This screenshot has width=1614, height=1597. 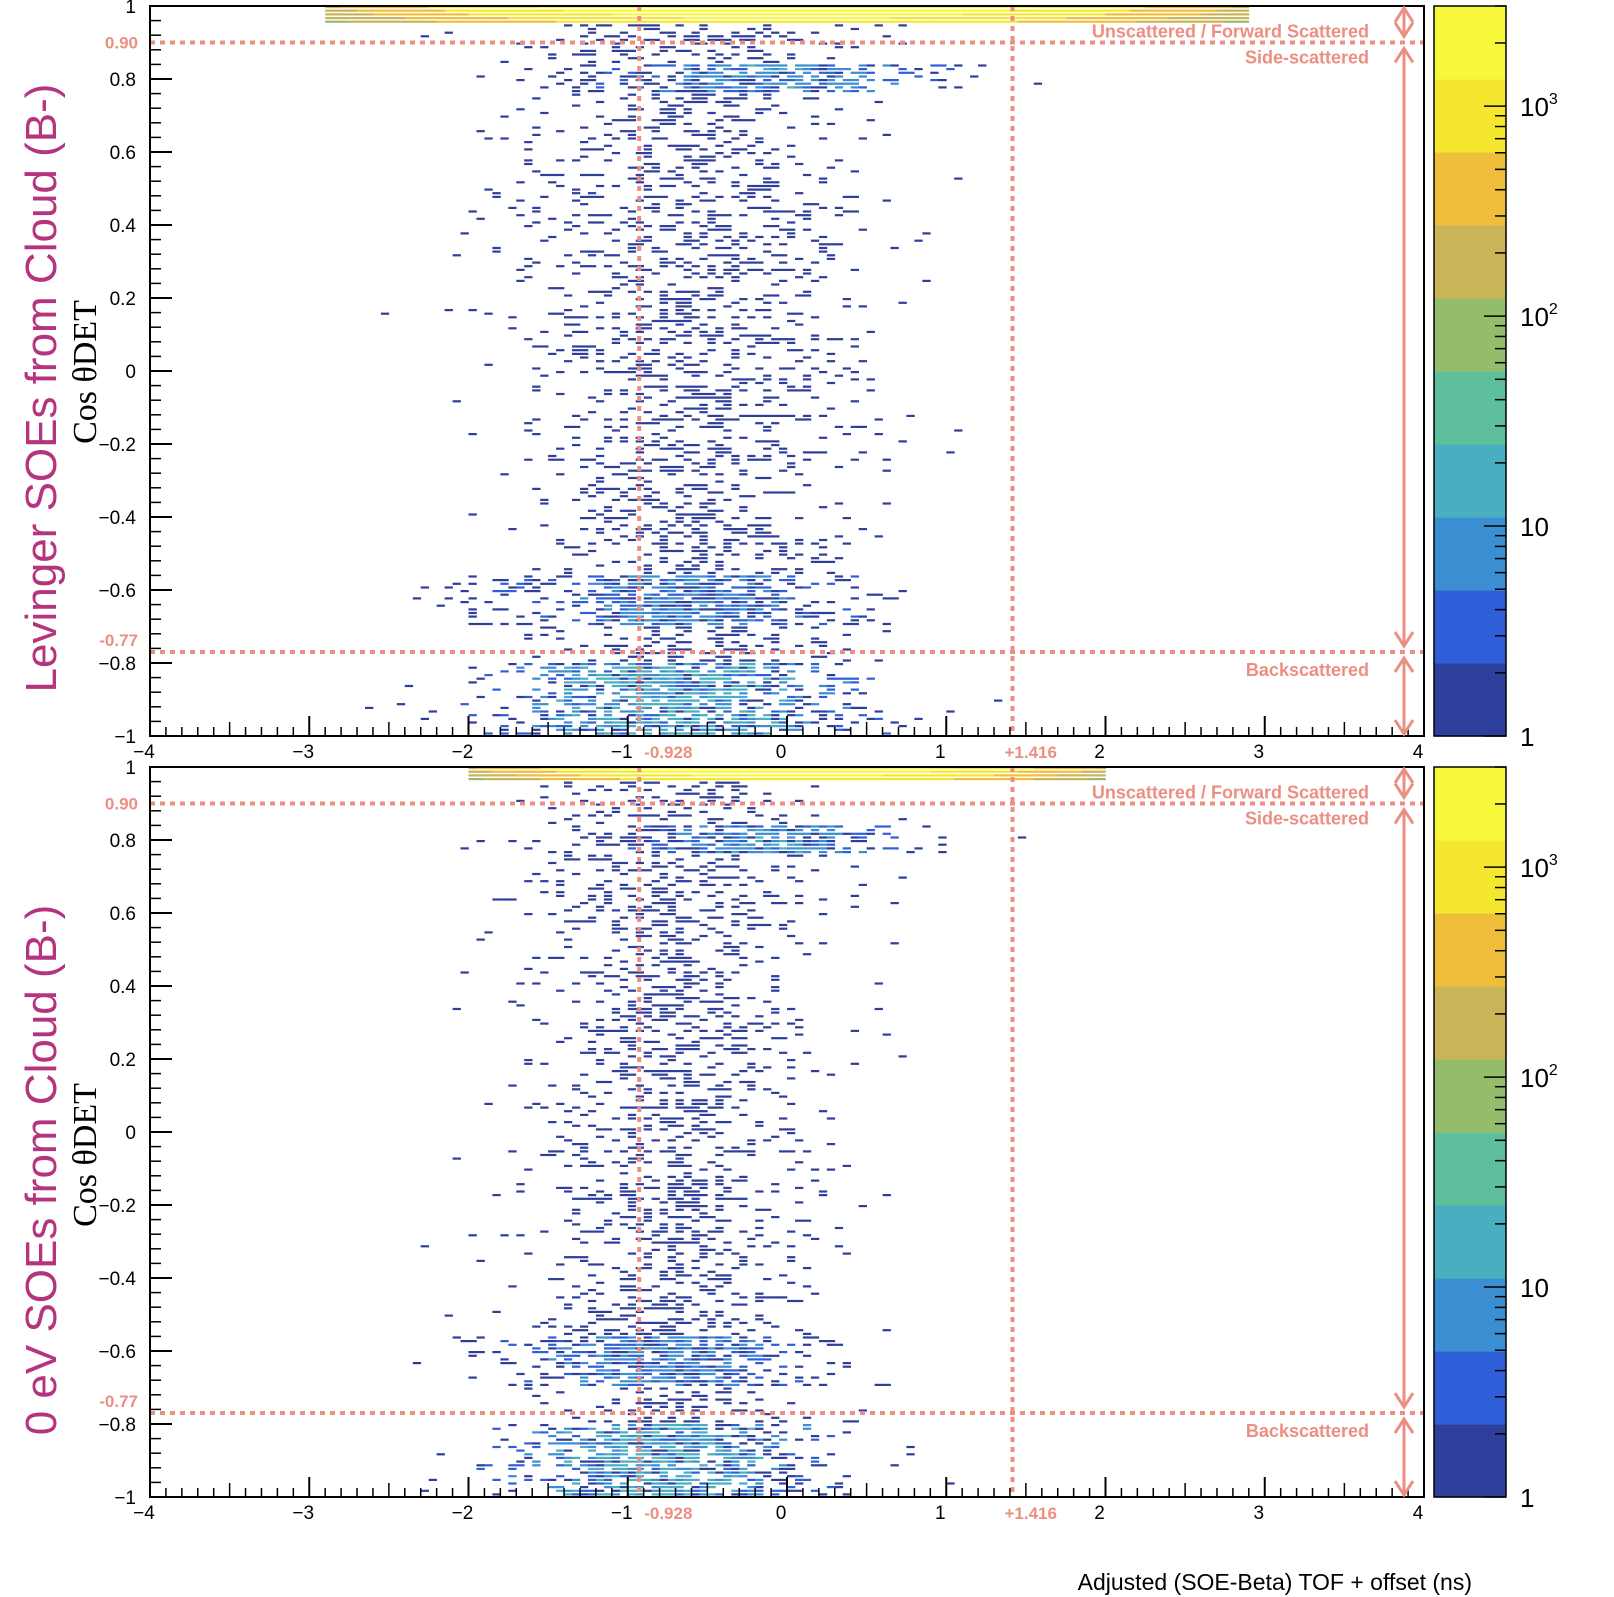 What do you see at coordinates (144, 752) in the screenshot?
I see `x-tick-label: −4` at bounding box center [144, 752].